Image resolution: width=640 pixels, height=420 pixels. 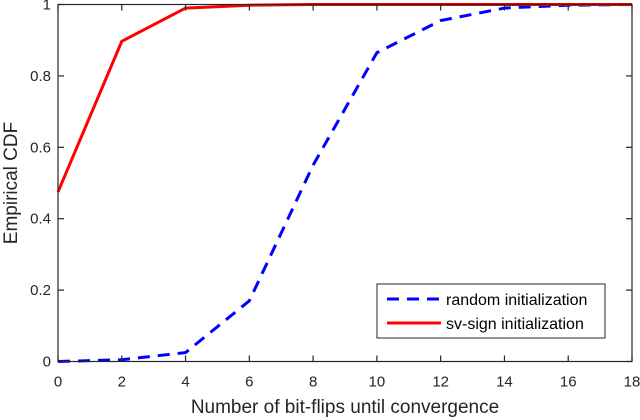 I want to click on x-tick-label: 2, so click(x=122, y=382).